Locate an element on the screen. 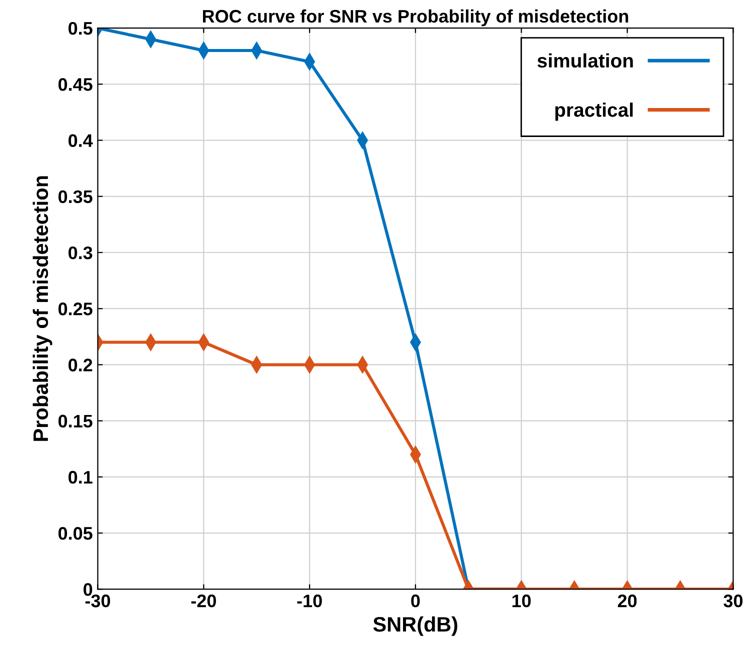 The width and height of the screenshot is (752, 668). x-tick-label: -10 is located at coordinates (309, 601).